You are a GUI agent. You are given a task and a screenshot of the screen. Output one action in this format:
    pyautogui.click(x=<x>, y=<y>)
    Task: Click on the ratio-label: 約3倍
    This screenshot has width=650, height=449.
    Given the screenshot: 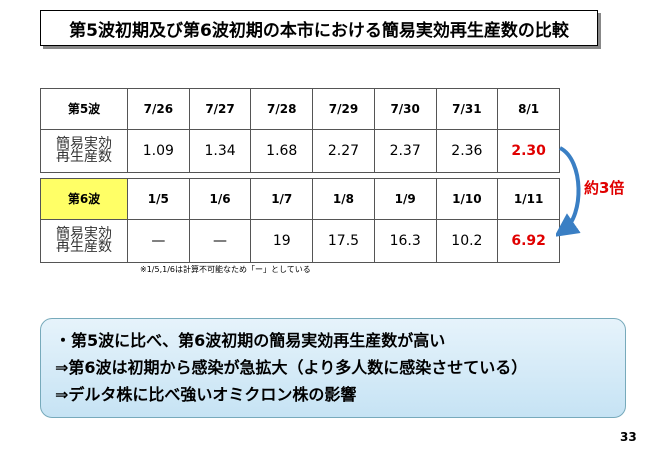 What is the action you would take?
    pyautogui.click(x=604, y=188)
    